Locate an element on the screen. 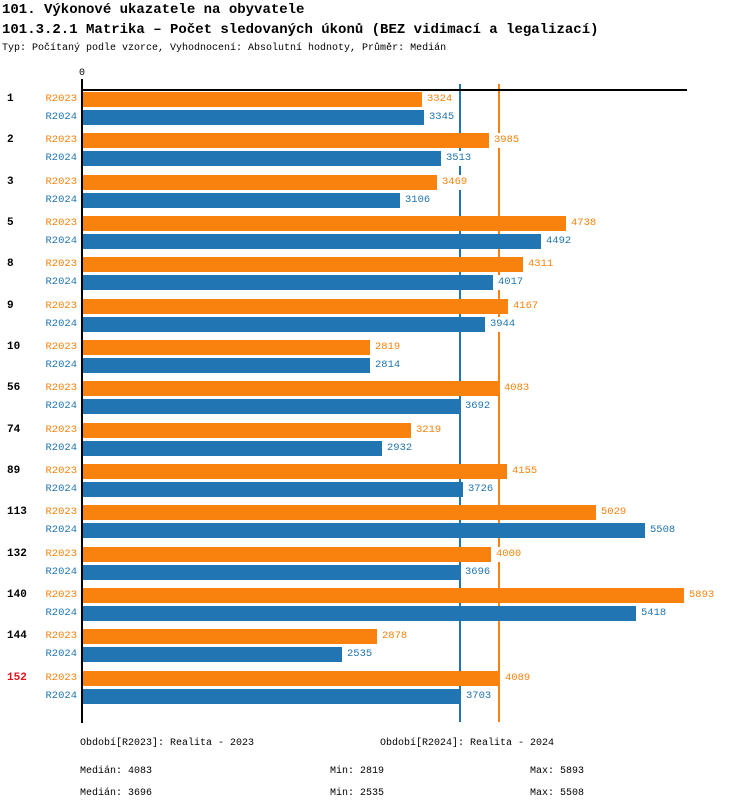  bar-value-label: 3106 is located at coordinates (418, 200).